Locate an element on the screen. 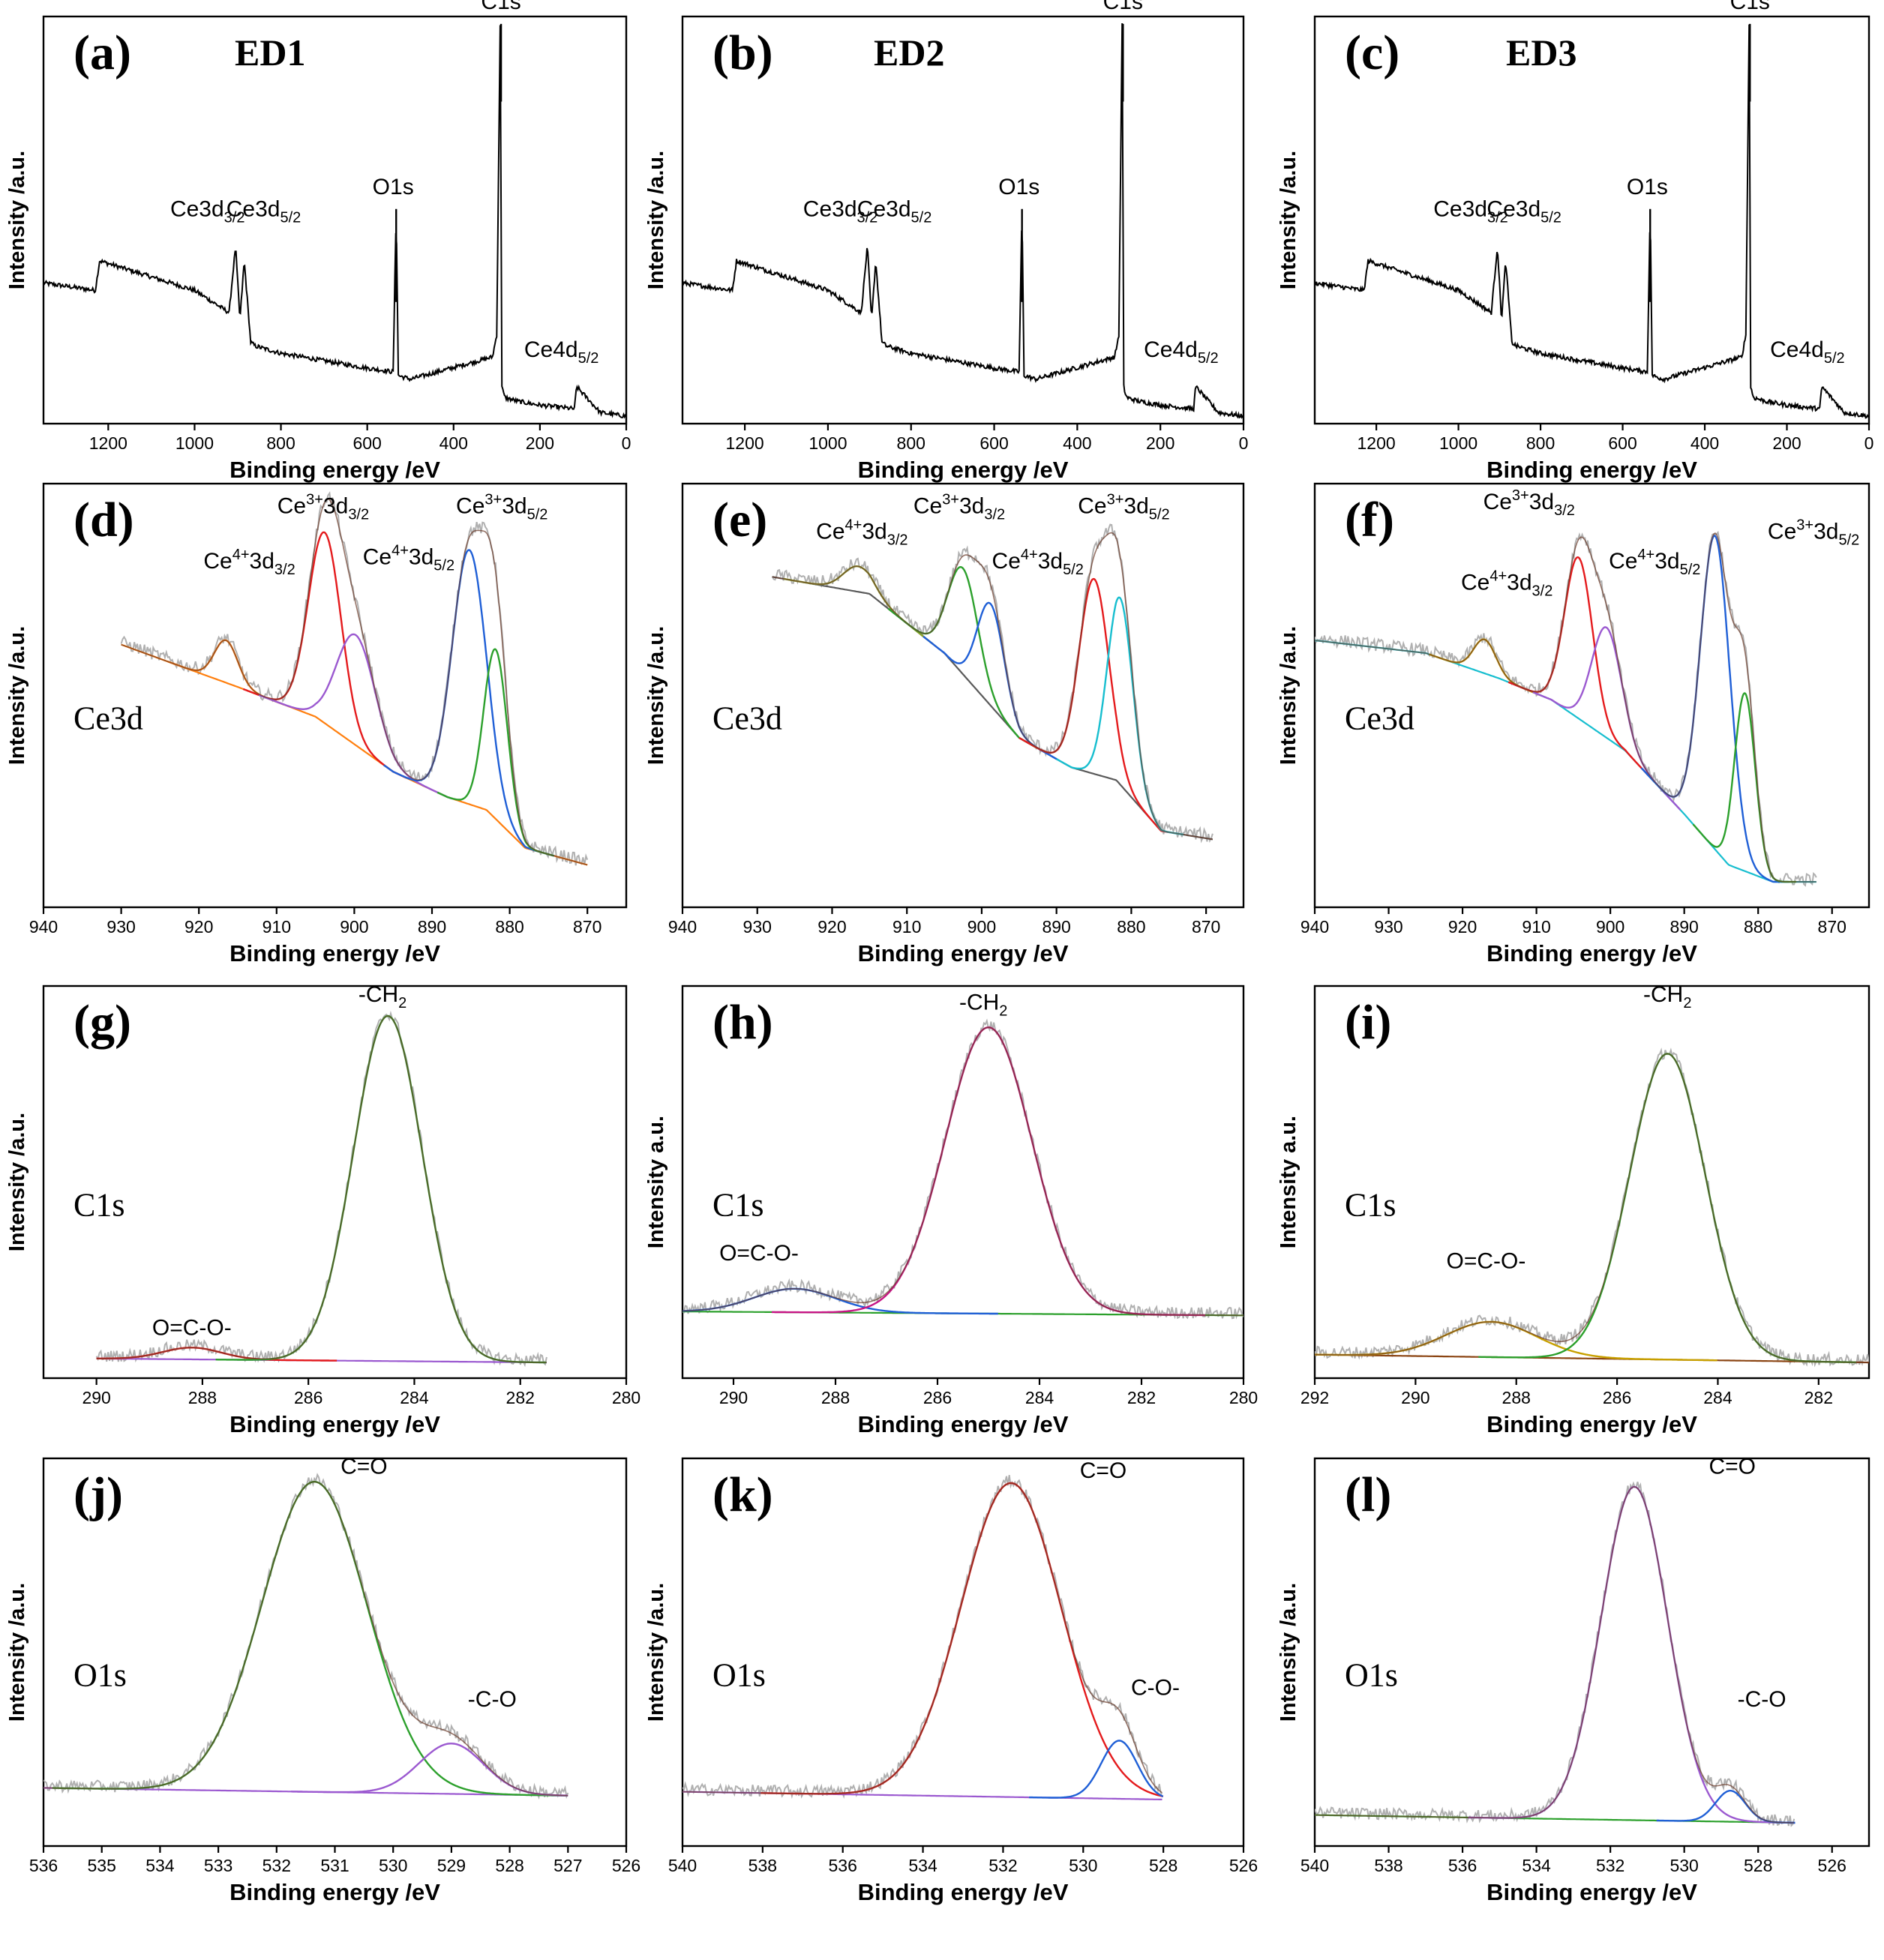 Image resolution: width=1884 pixels, height=1960 pixels. x-tick-label: 900 is located at coordinates (982, 927).